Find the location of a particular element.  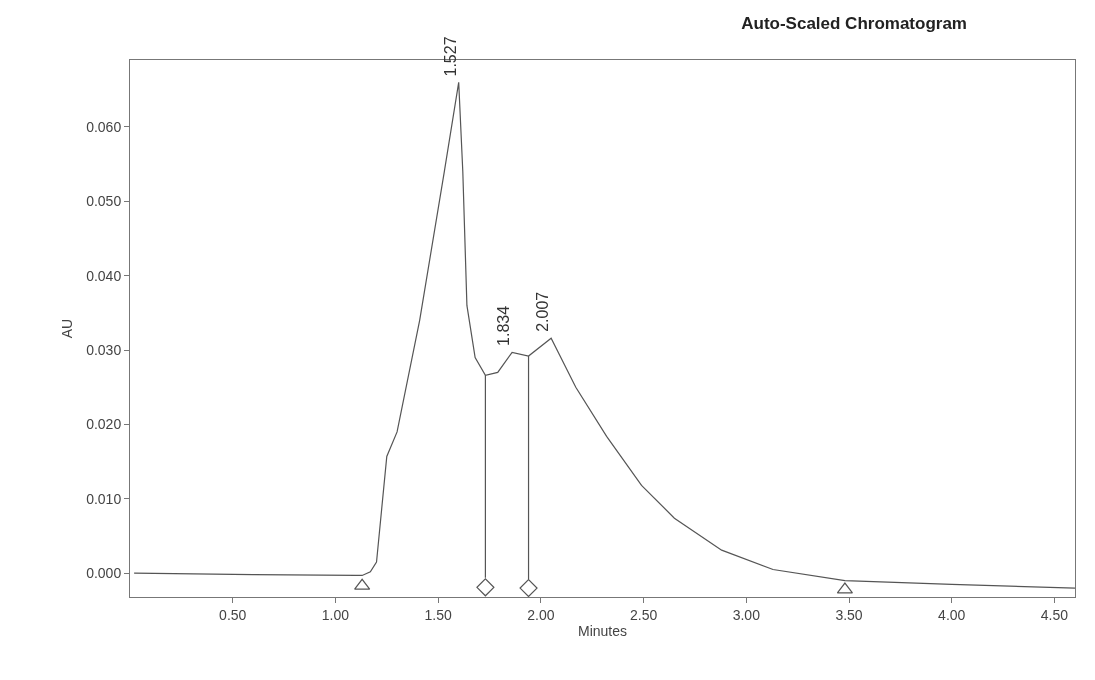

annotation: 1.527 is located at coordinates (450, 56).